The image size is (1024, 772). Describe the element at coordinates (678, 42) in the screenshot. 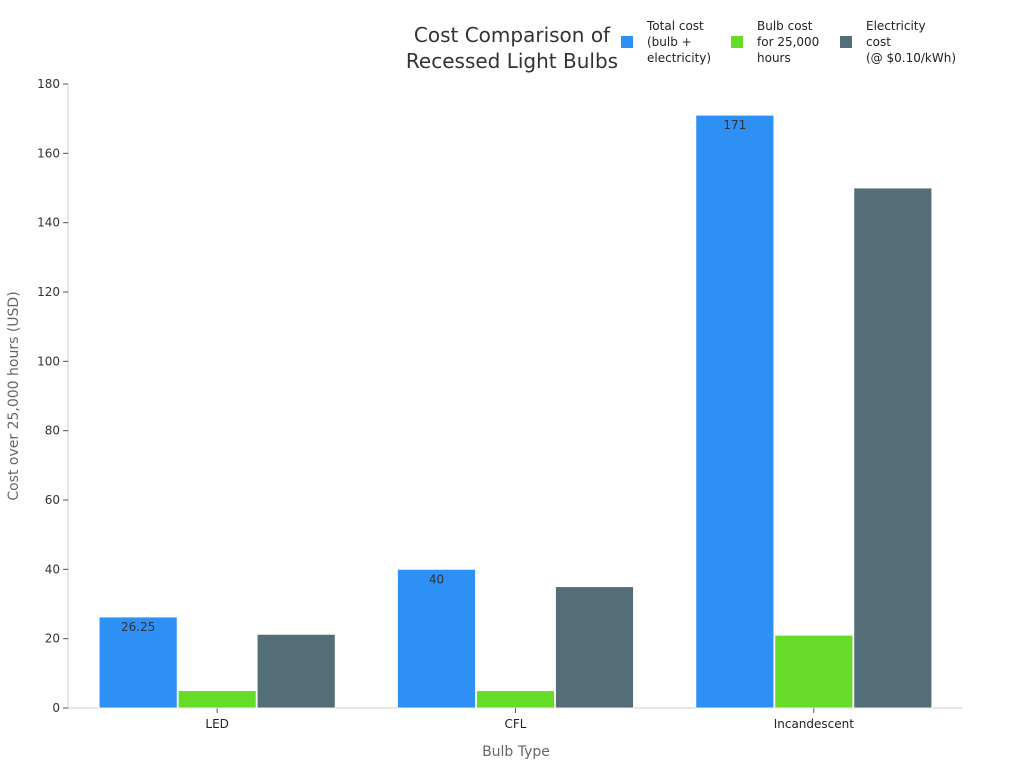

I see `legend-label-0: Total cost (bulb + electricity)` at that location.